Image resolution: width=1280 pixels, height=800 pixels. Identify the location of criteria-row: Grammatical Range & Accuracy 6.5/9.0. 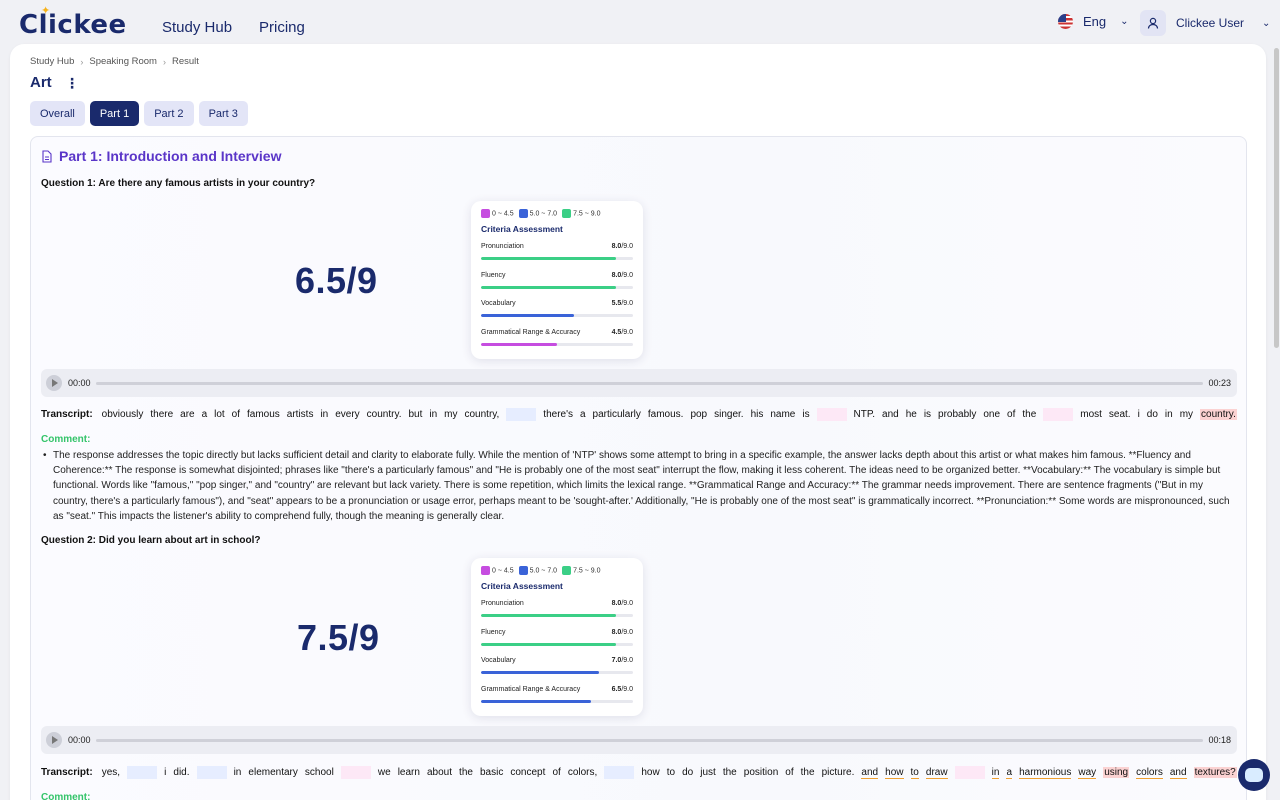
(557, 695).